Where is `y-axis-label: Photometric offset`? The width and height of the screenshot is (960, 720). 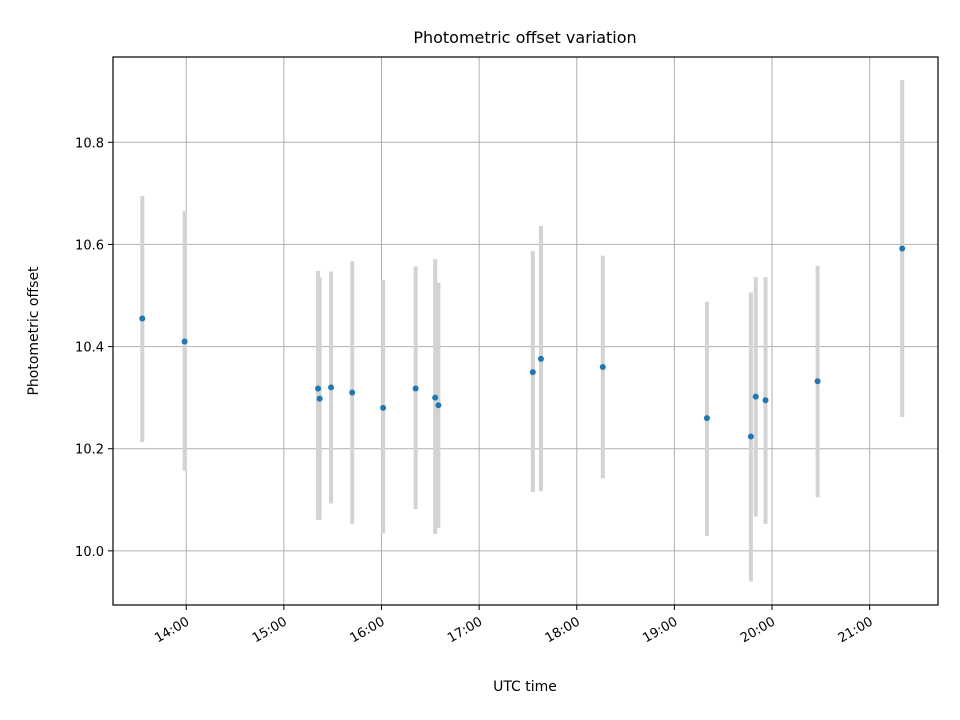 y-axis-label: Photometric offset is located at coordinates (34, 331).